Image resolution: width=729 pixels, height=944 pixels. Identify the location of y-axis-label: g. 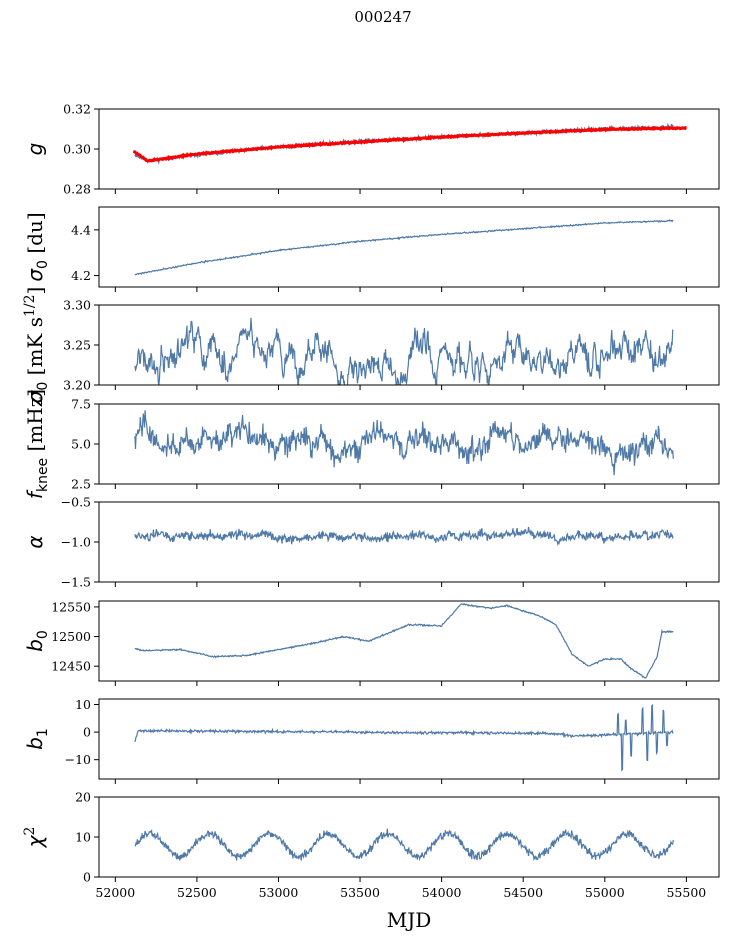
(35, 149).